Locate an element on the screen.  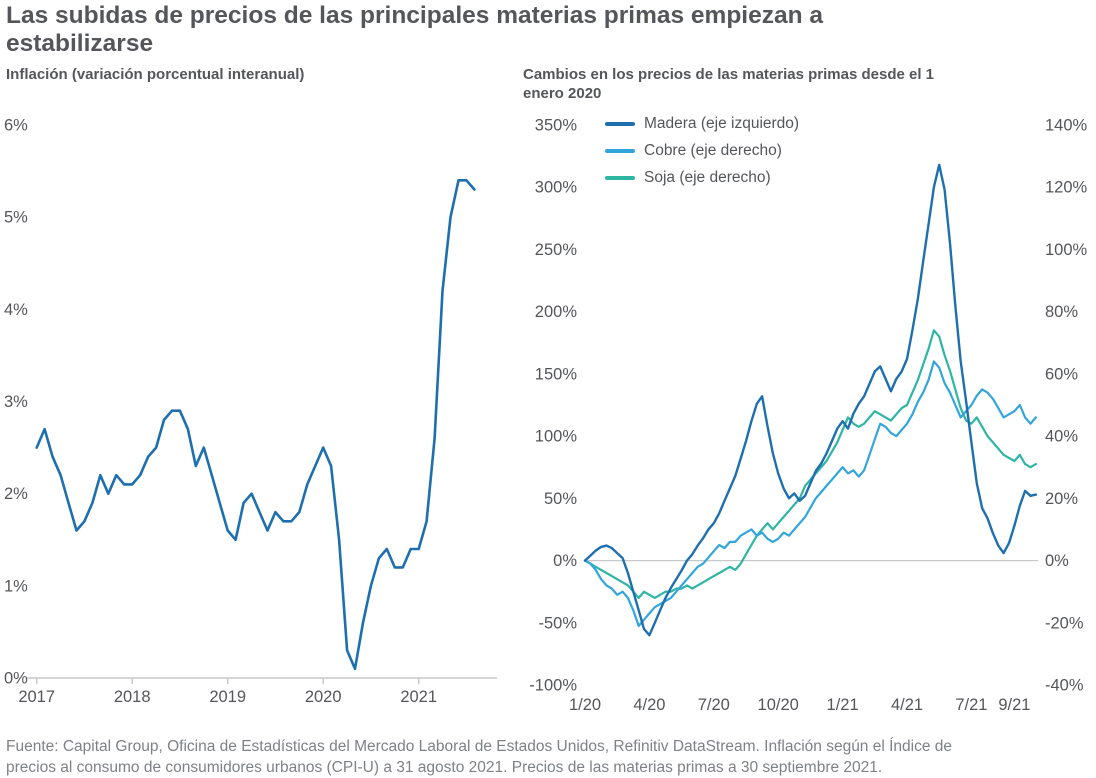
y-axis-right-tick-label: -20% is located at coordinates (1064, 623).